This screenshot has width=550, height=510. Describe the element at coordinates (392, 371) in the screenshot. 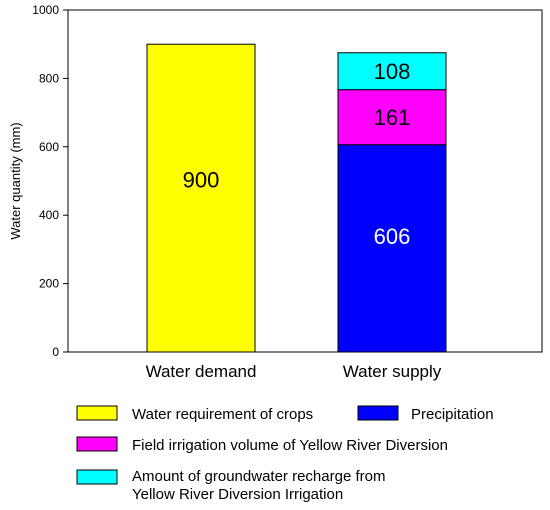

I see `x-category-label: Water supply` at that location.